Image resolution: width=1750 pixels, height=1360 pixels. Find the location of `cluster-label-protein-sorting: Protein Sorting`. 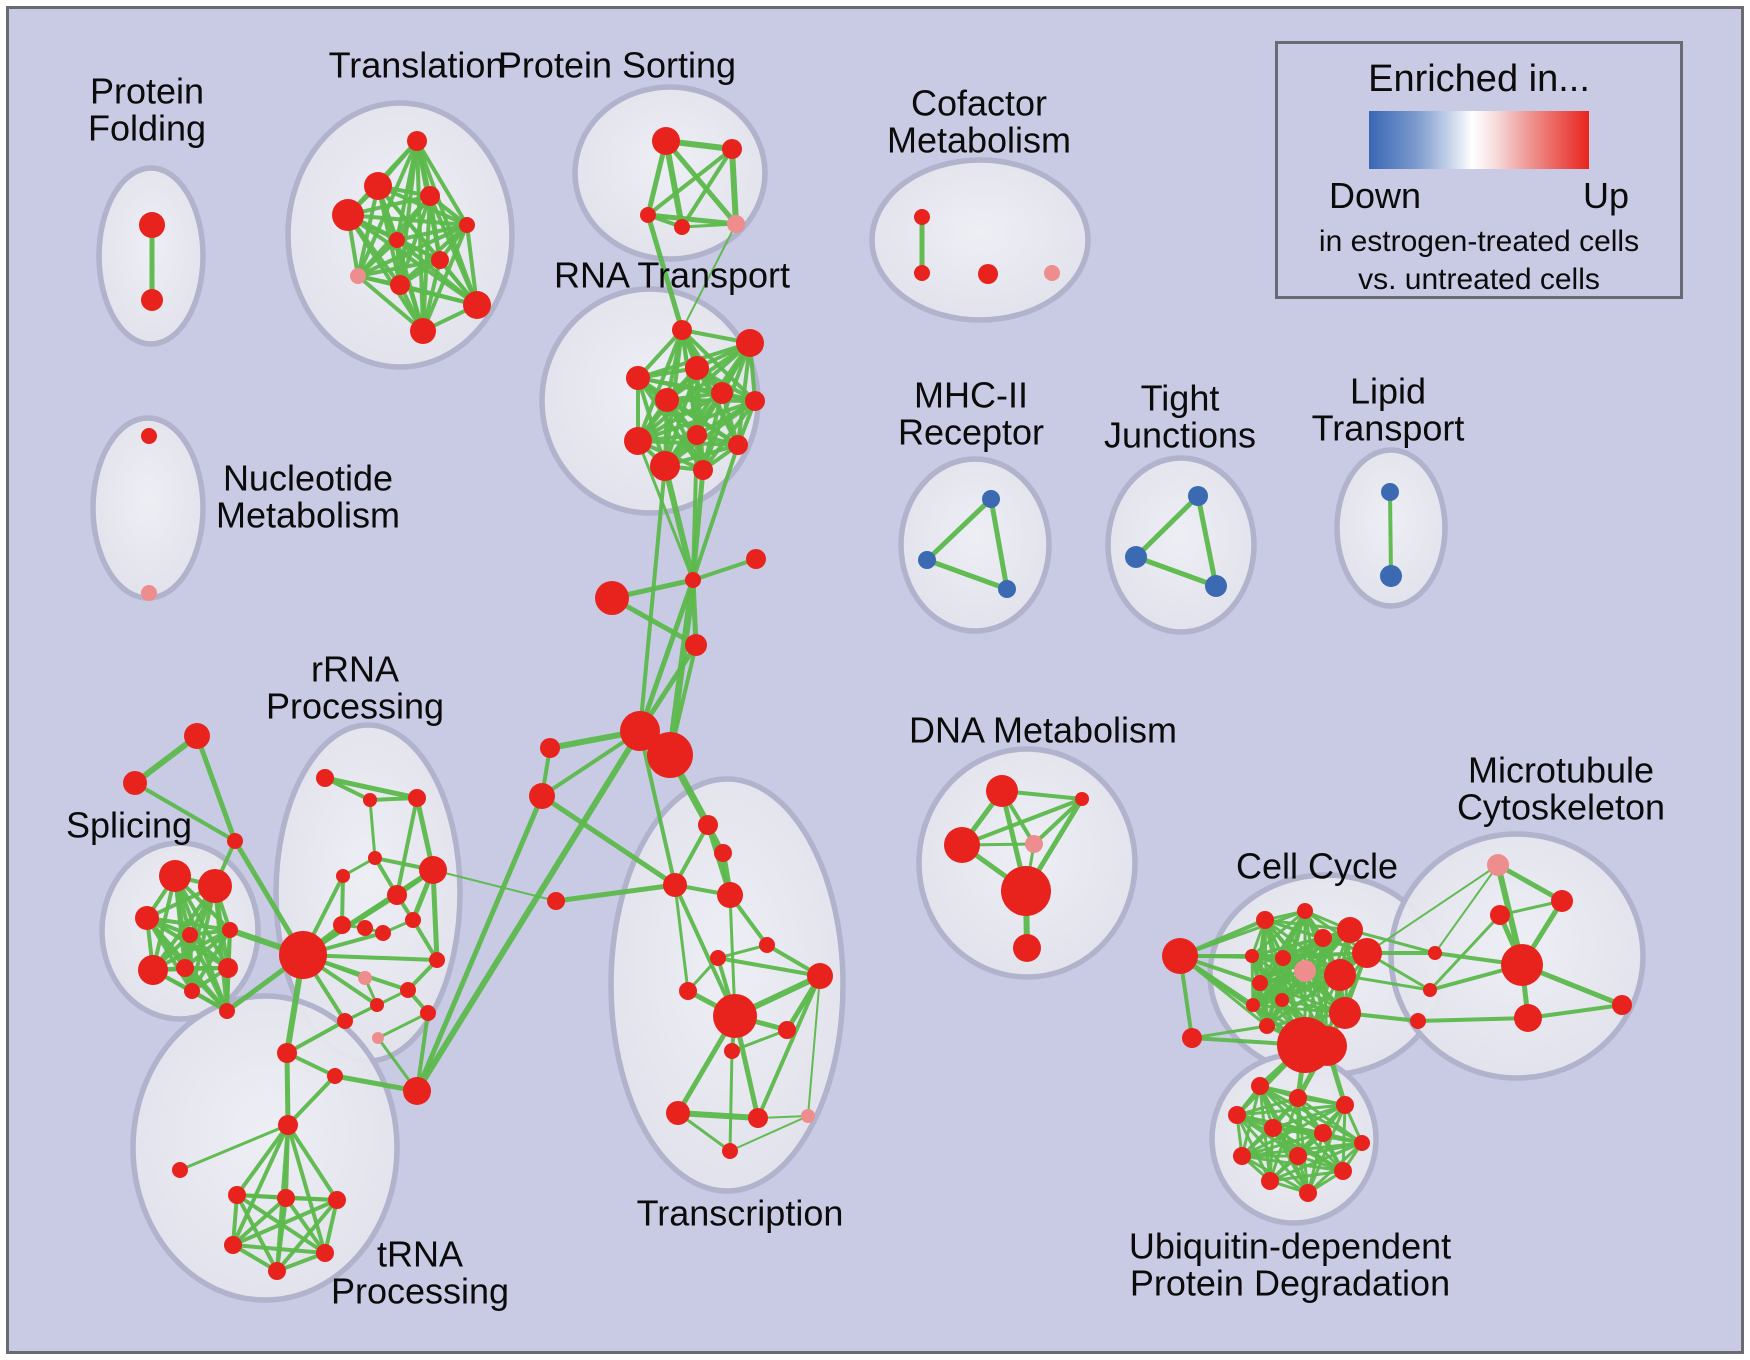

cluster-label-protein-sorting: Protein Sorting is located at coordinates (617, 65).